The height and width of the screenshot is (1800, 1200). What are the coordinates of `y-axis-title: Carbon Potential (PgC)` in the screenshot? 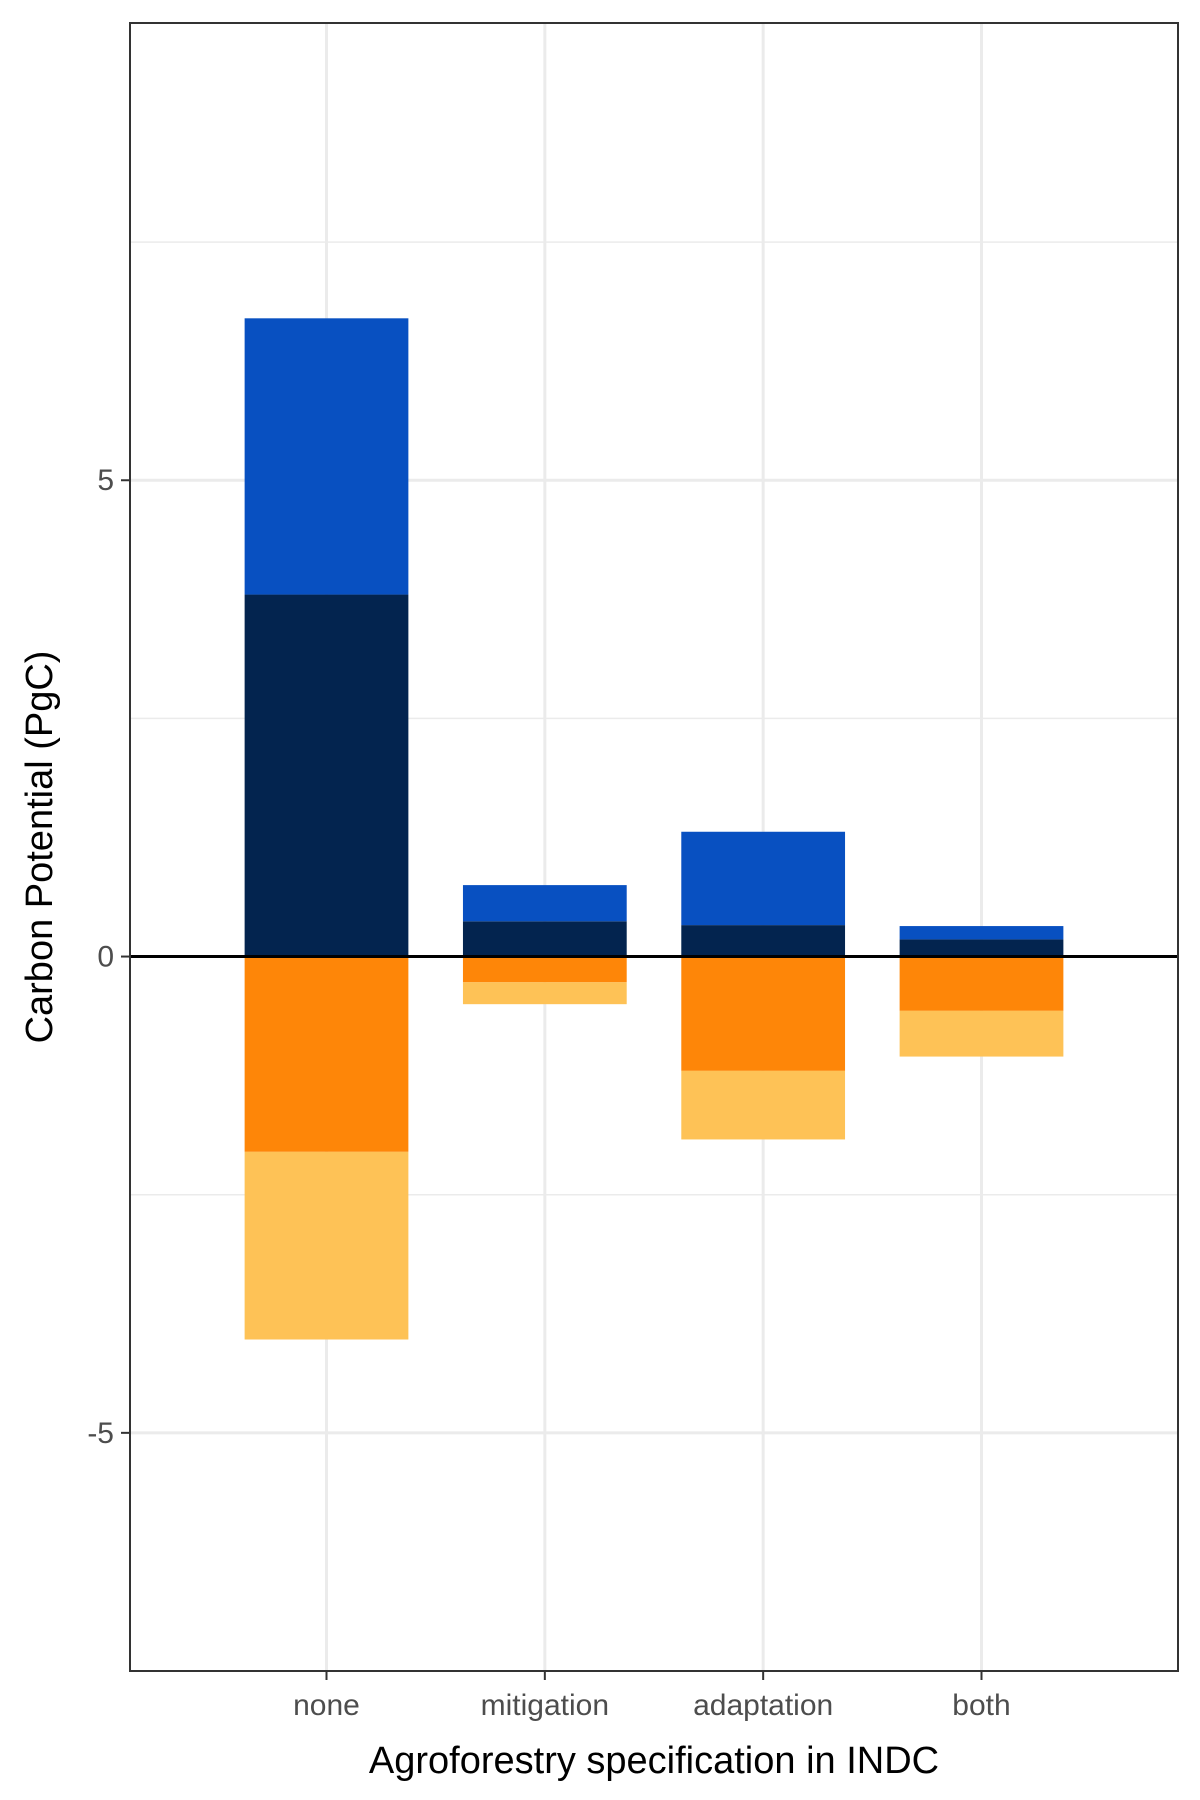 It's located at (40, 847).